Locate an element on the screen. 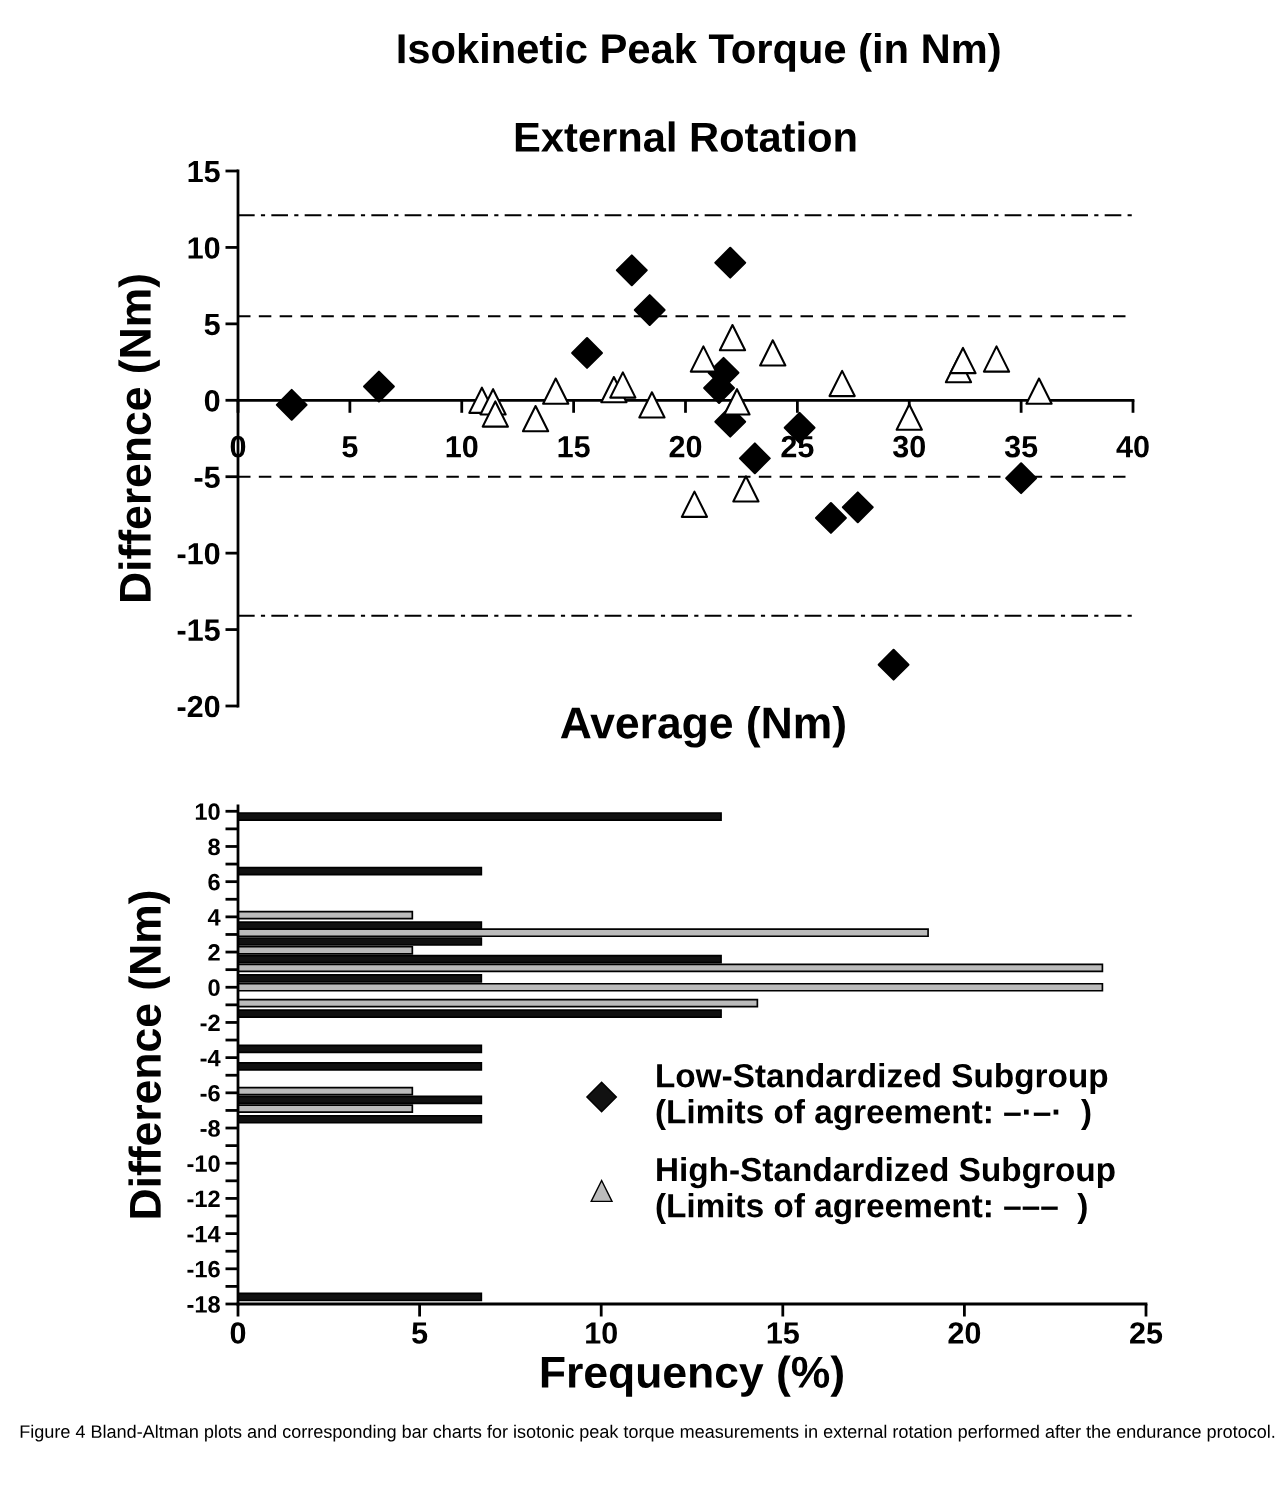  y-tick-label: -18 is located at coordinates (203, 1304).